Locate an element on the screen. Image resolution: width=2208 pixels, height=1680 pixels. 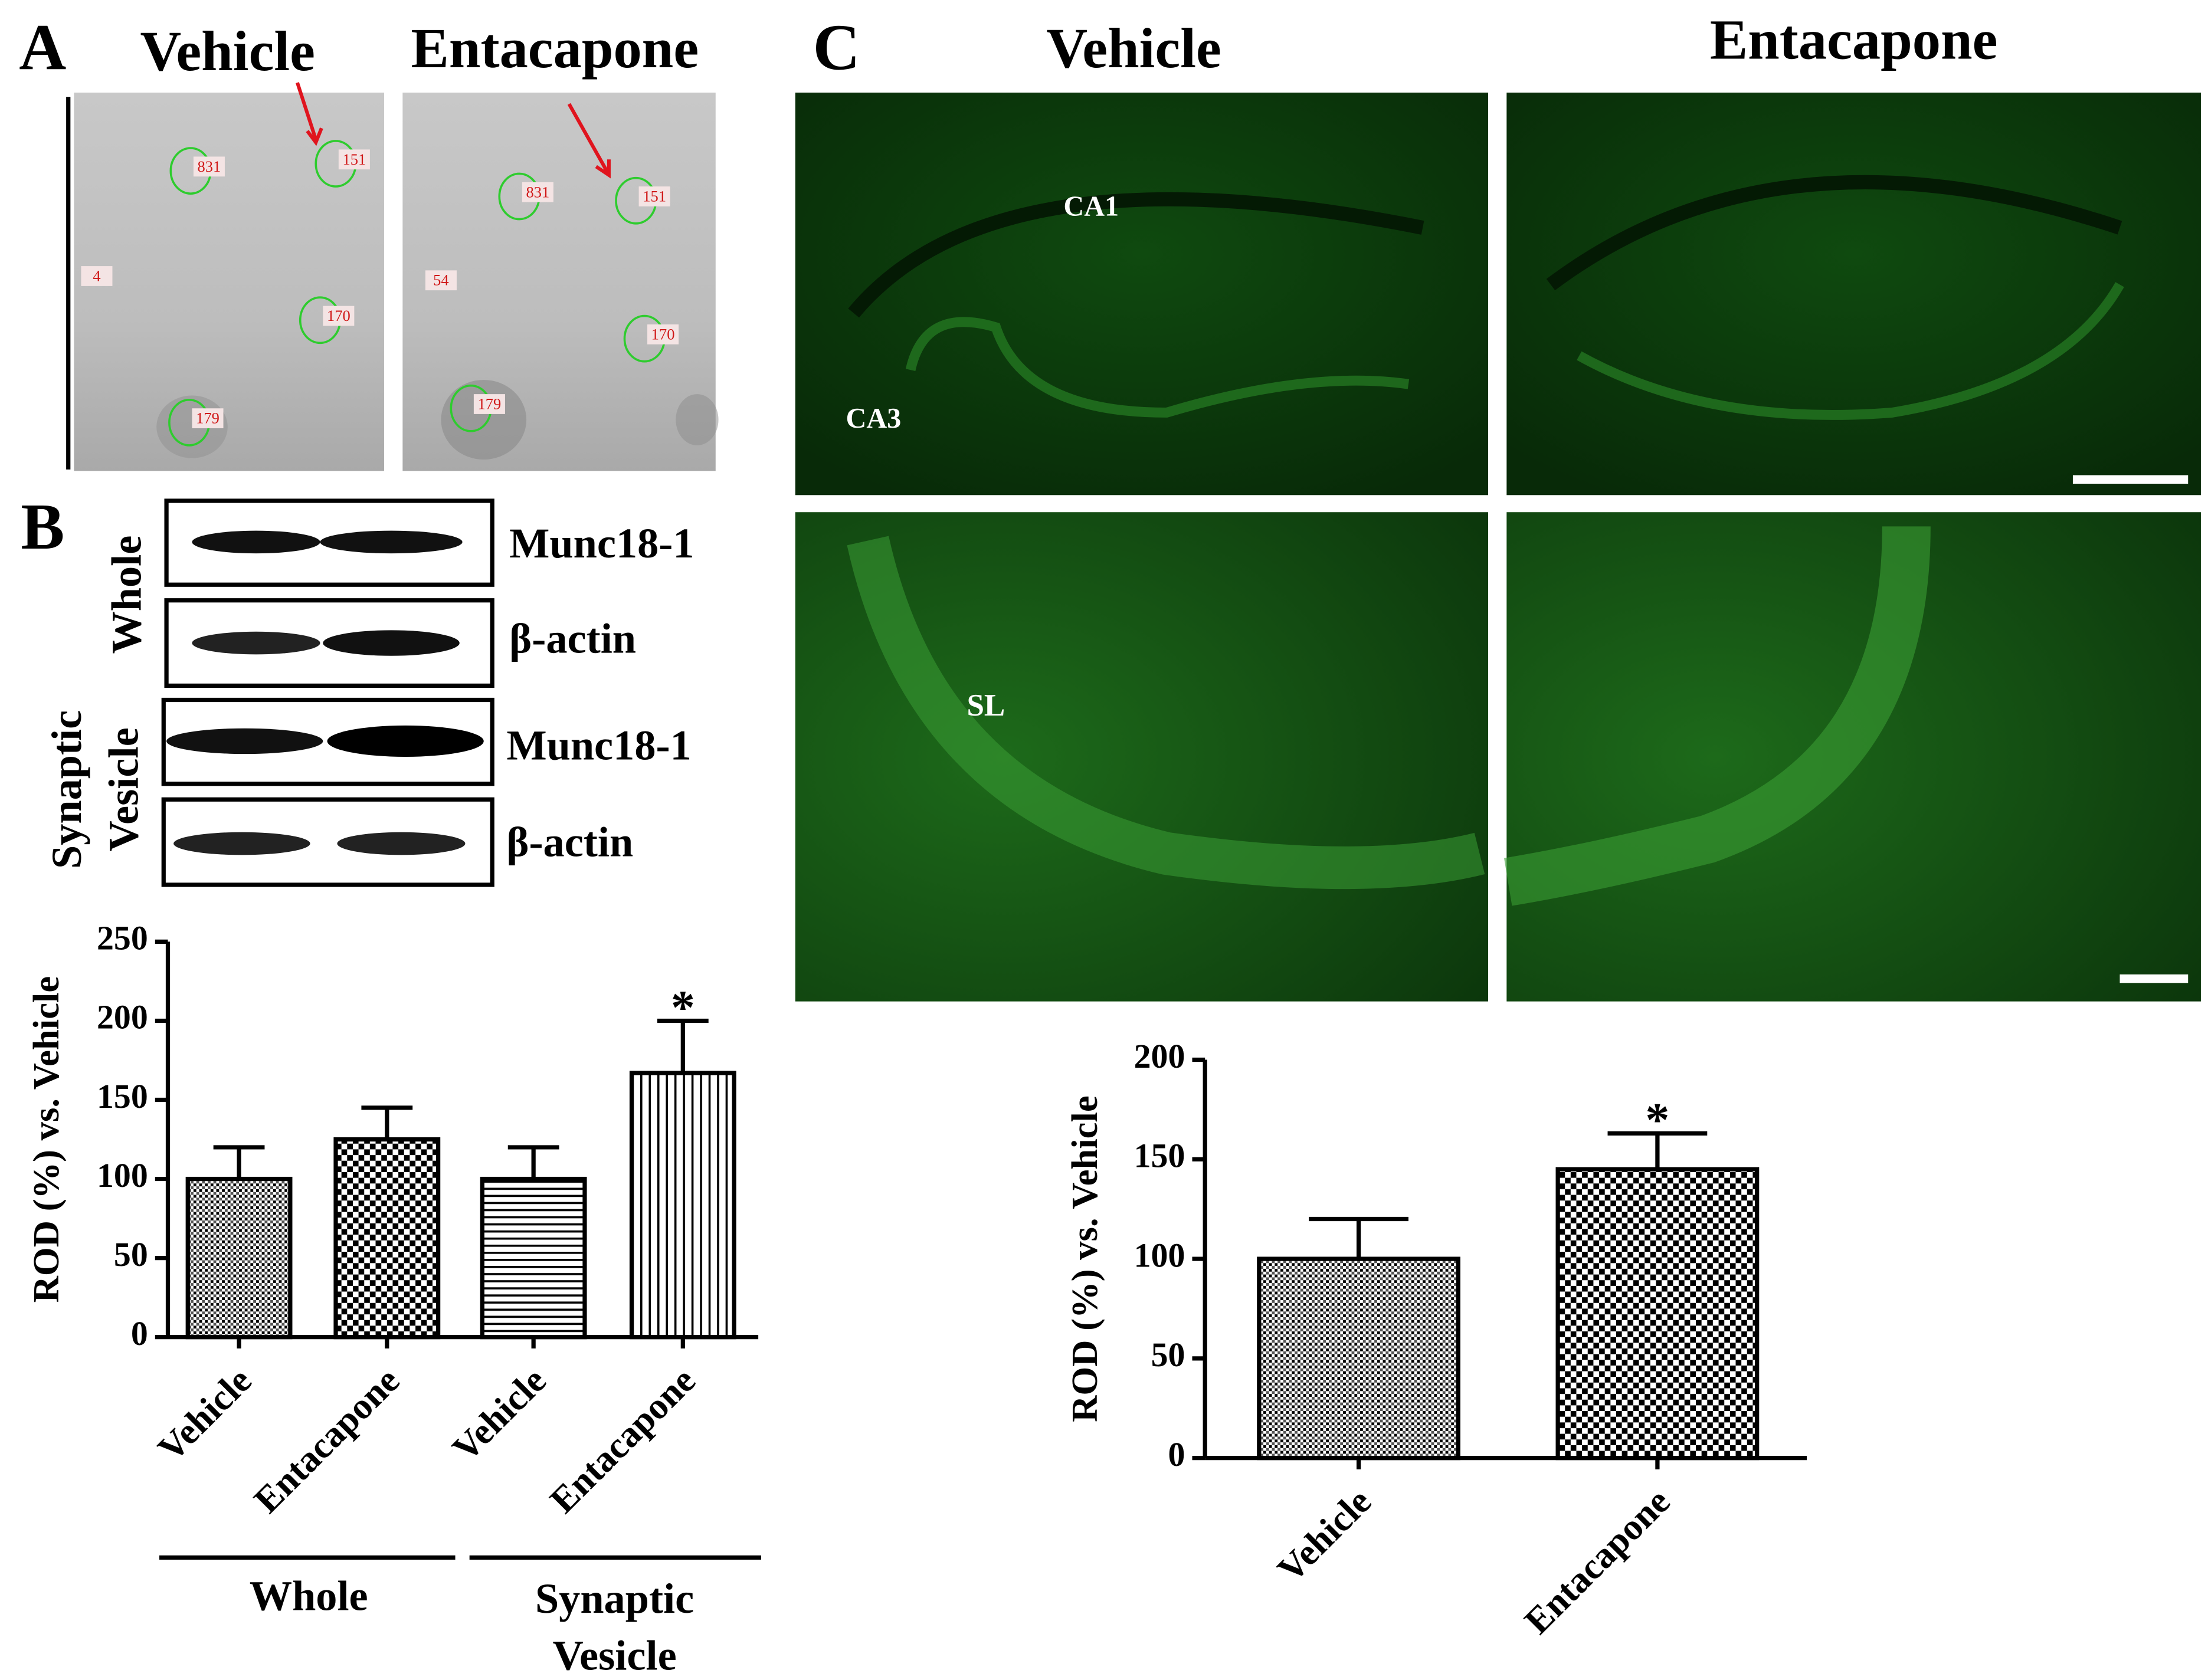
spot-label: 54 is located at coordinates (441, 280).